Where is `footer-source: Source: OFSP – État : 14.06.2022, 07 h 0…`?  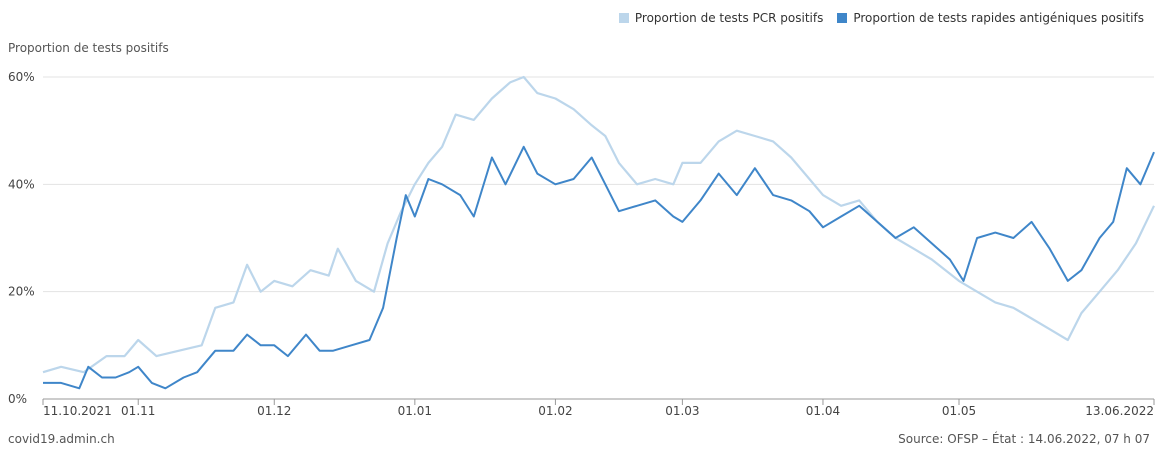 footer-source: Source: OFSP – État : 14.06.2022, 07 h 0… is located at coordinates (1024, 439).